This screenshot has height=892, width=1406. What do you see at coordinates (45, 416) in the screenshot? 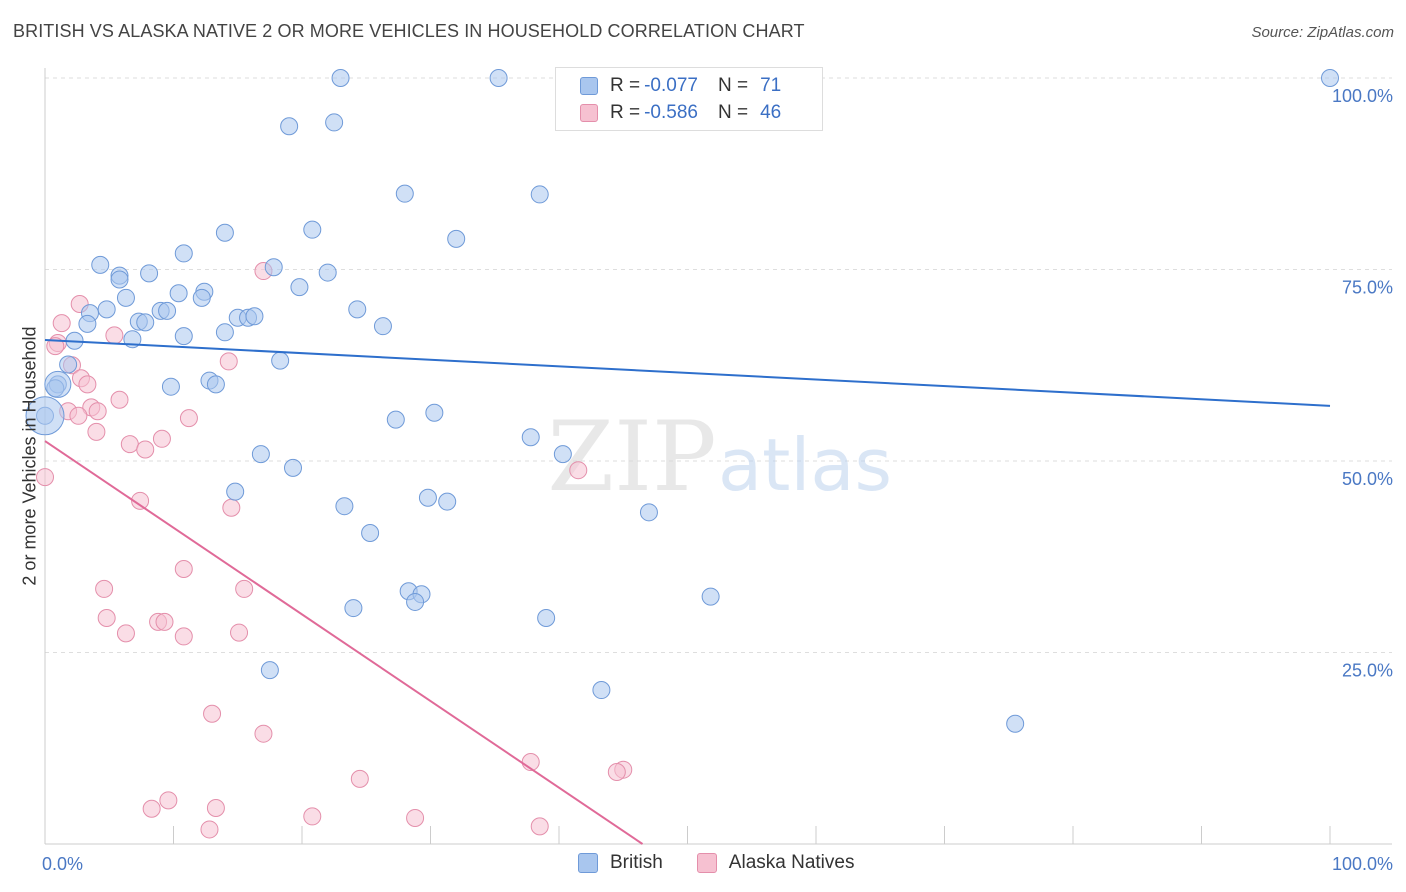
I see `british-point-large` at bounding box center [45, 416].